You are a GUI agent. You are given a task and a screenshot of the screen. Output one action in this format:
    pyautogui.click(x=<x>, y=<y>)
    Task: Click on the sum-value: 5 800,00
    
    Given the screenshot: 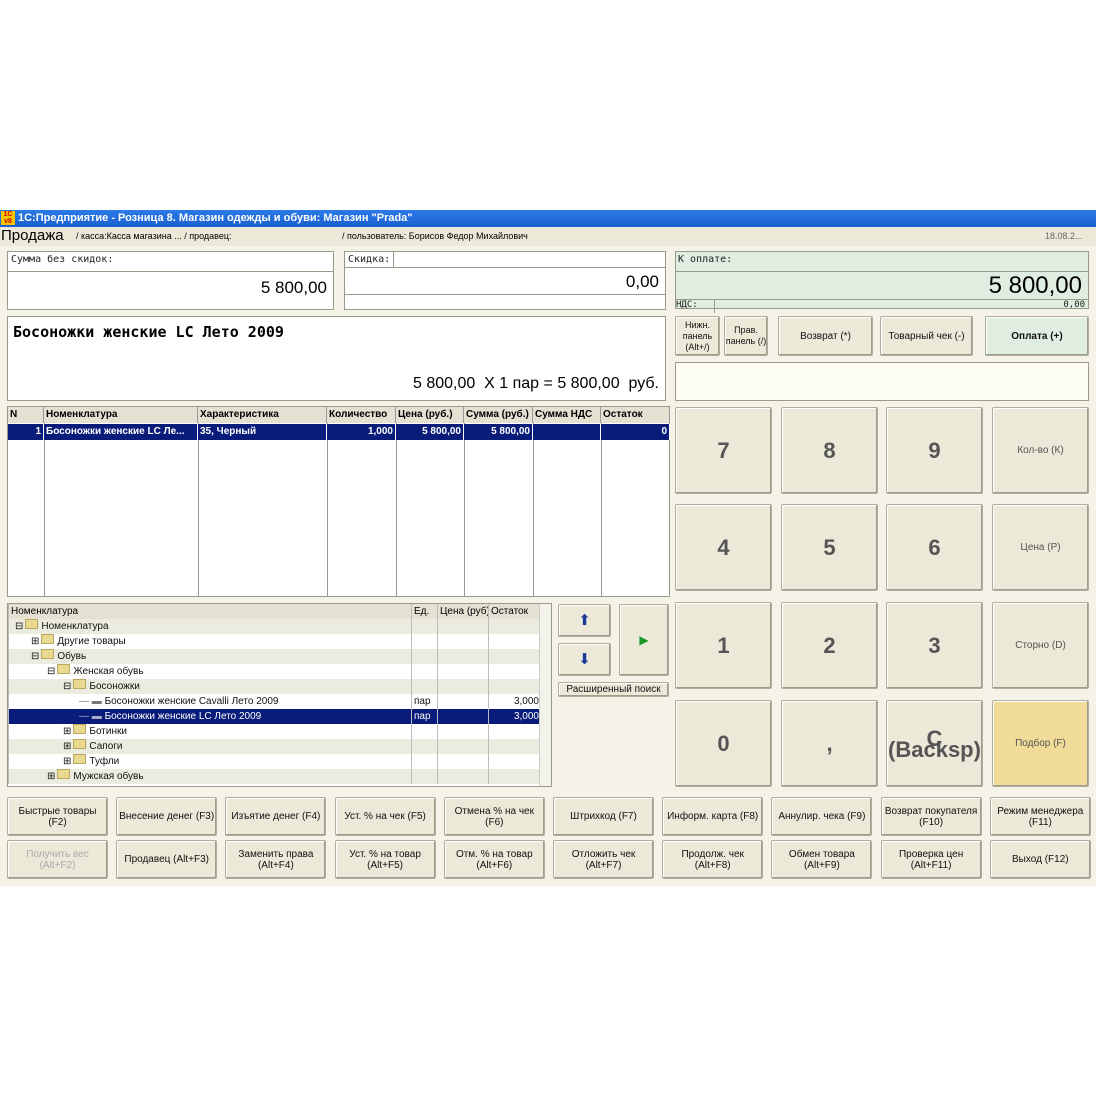 What is the action you would take?
    pyautogui.click(x=293, y=287)
    